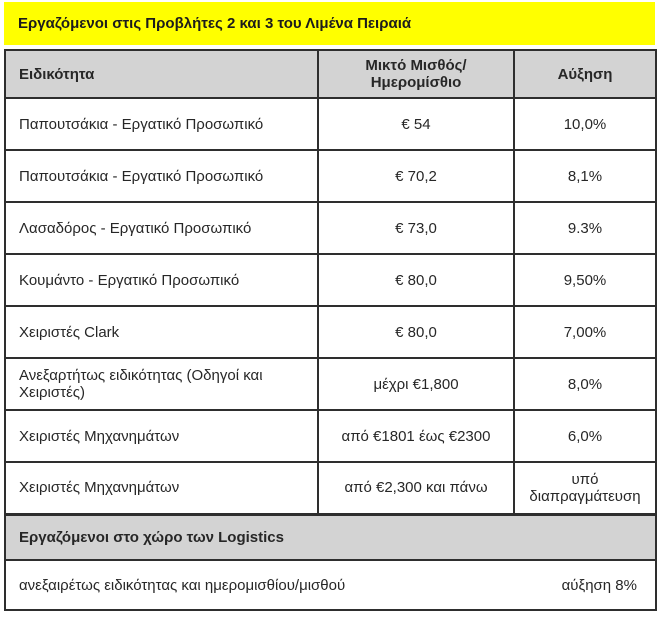 The height and width of the screenshot is (617, 660). Describe the element at coordinates (585, 436) in the screenshot. I see `increase-cell: 6,0%` at that location.